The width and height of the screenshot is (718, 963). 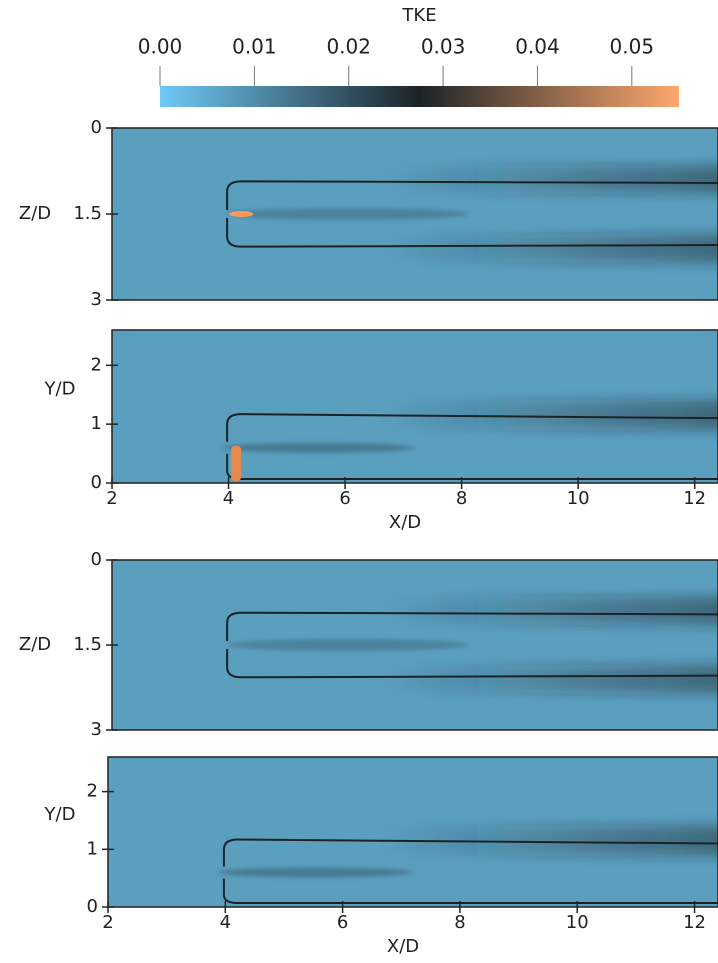 I want to click on colorbar-tick-label: 0.01, so click(x=254, y=47).